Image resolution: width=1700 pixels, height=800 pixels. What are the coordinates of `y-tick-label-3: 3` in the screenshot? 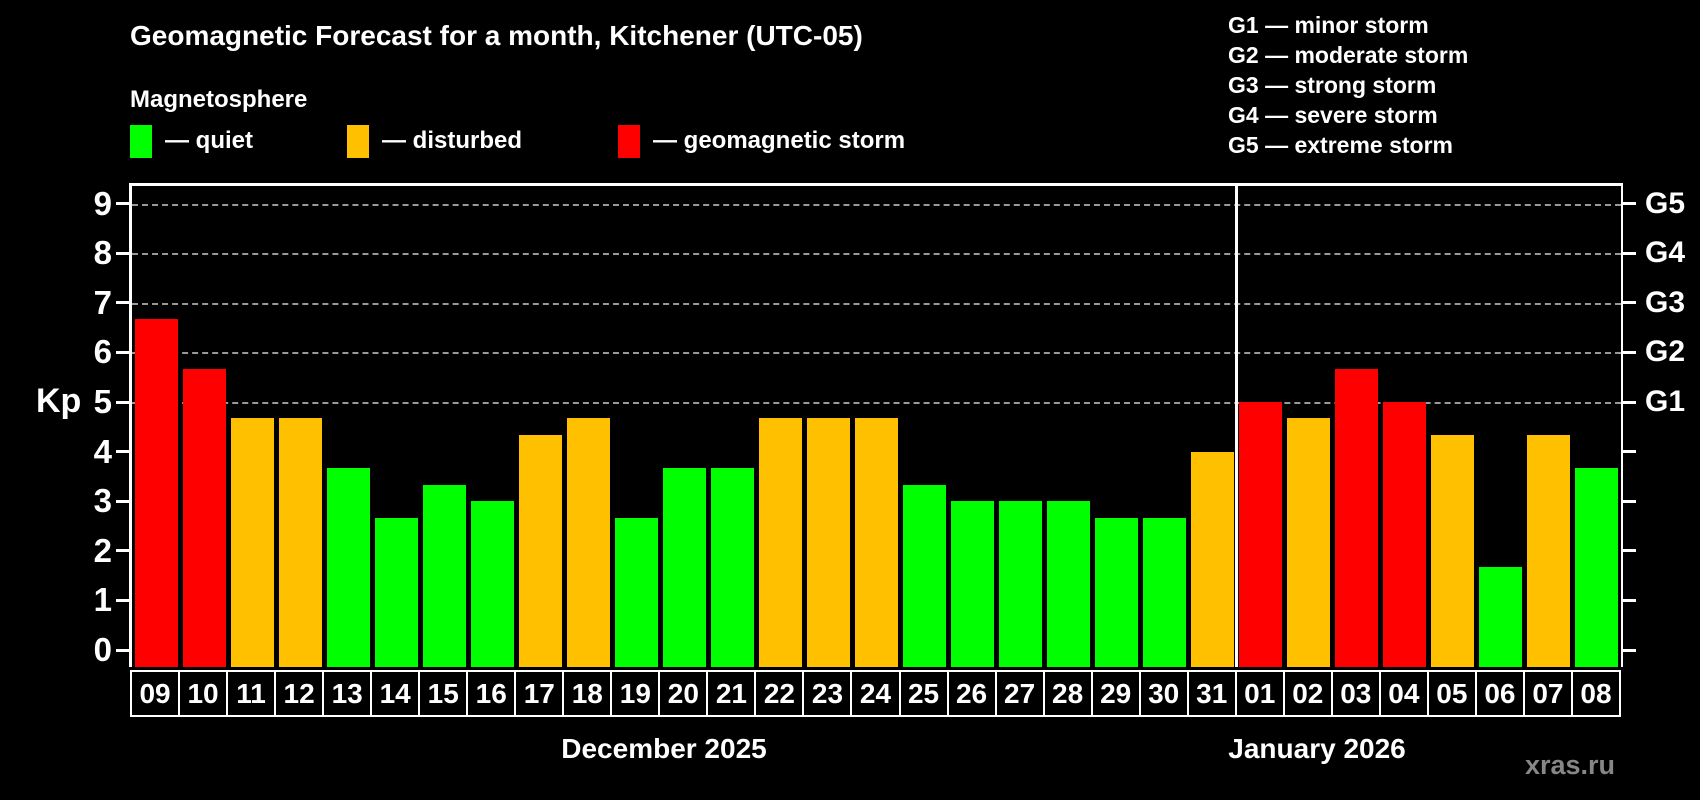 It's located at (102, 501).